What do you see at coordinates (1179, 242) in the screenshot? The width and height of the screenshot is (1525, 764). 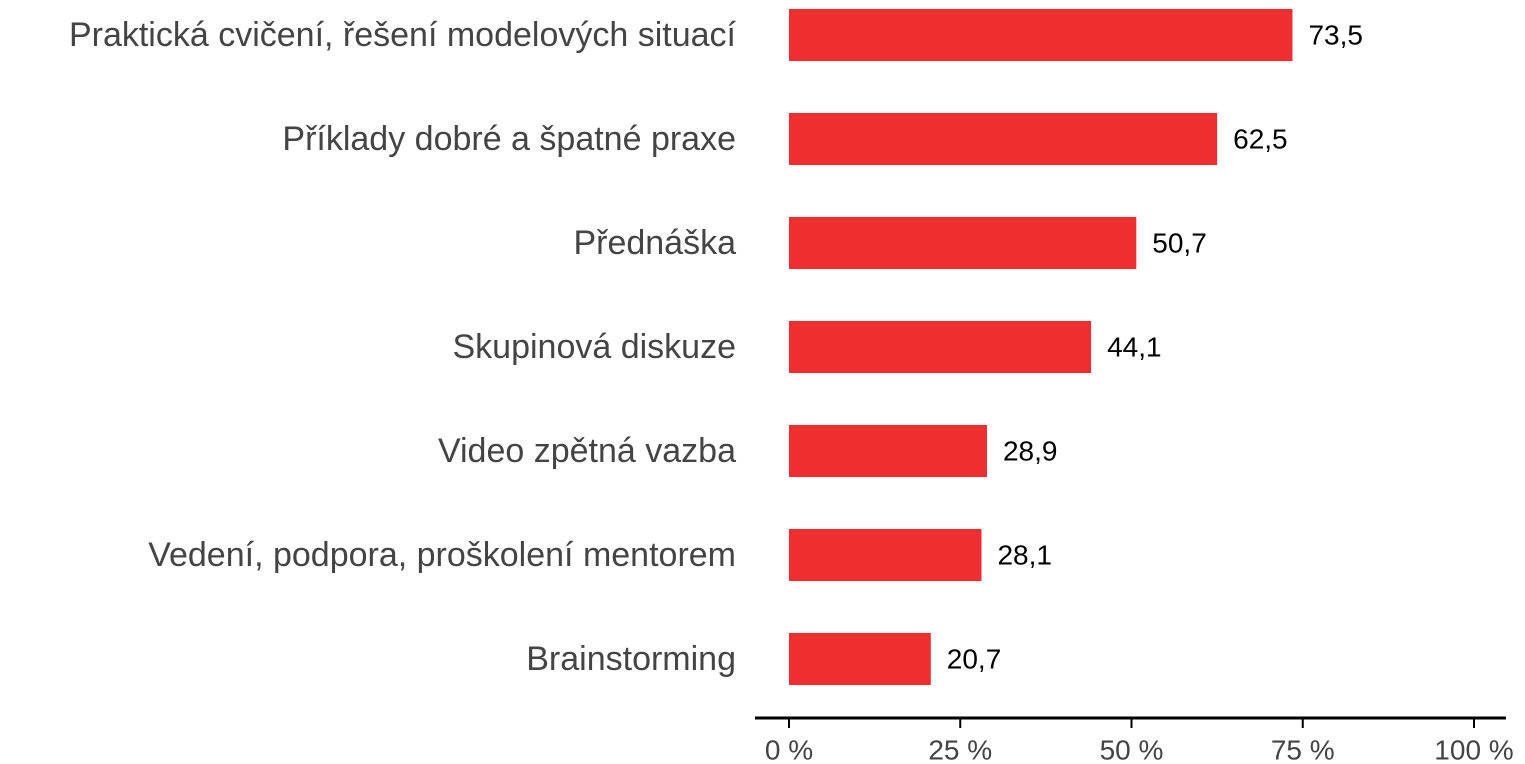 I see `value-label: 50,7` at bounding box center [1179, 242].